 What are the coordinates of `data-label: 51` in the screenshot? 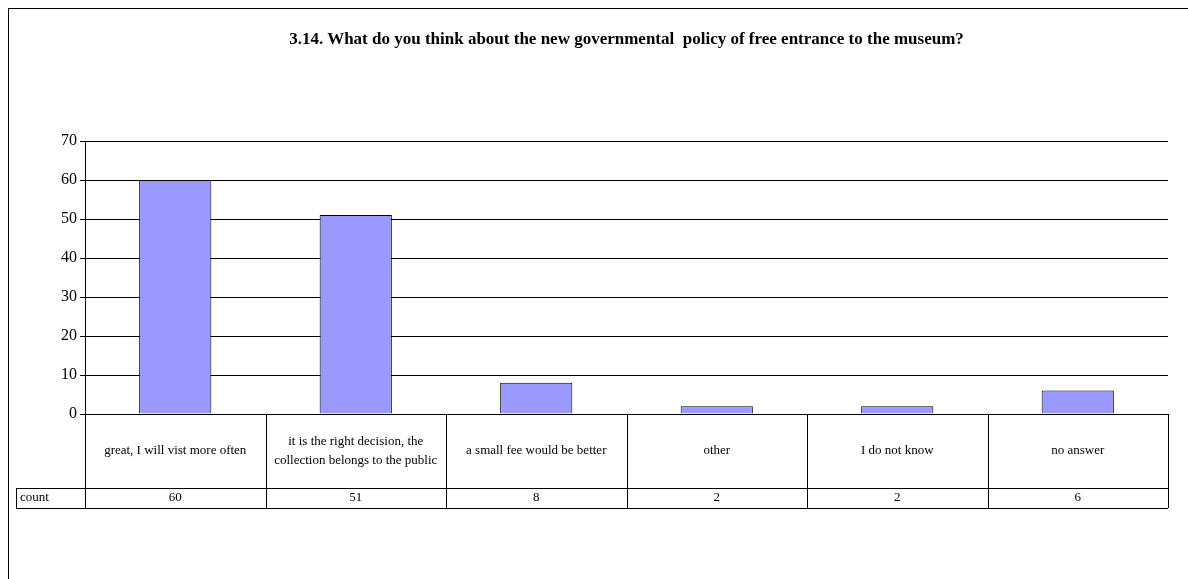 It's located at (356, 497).